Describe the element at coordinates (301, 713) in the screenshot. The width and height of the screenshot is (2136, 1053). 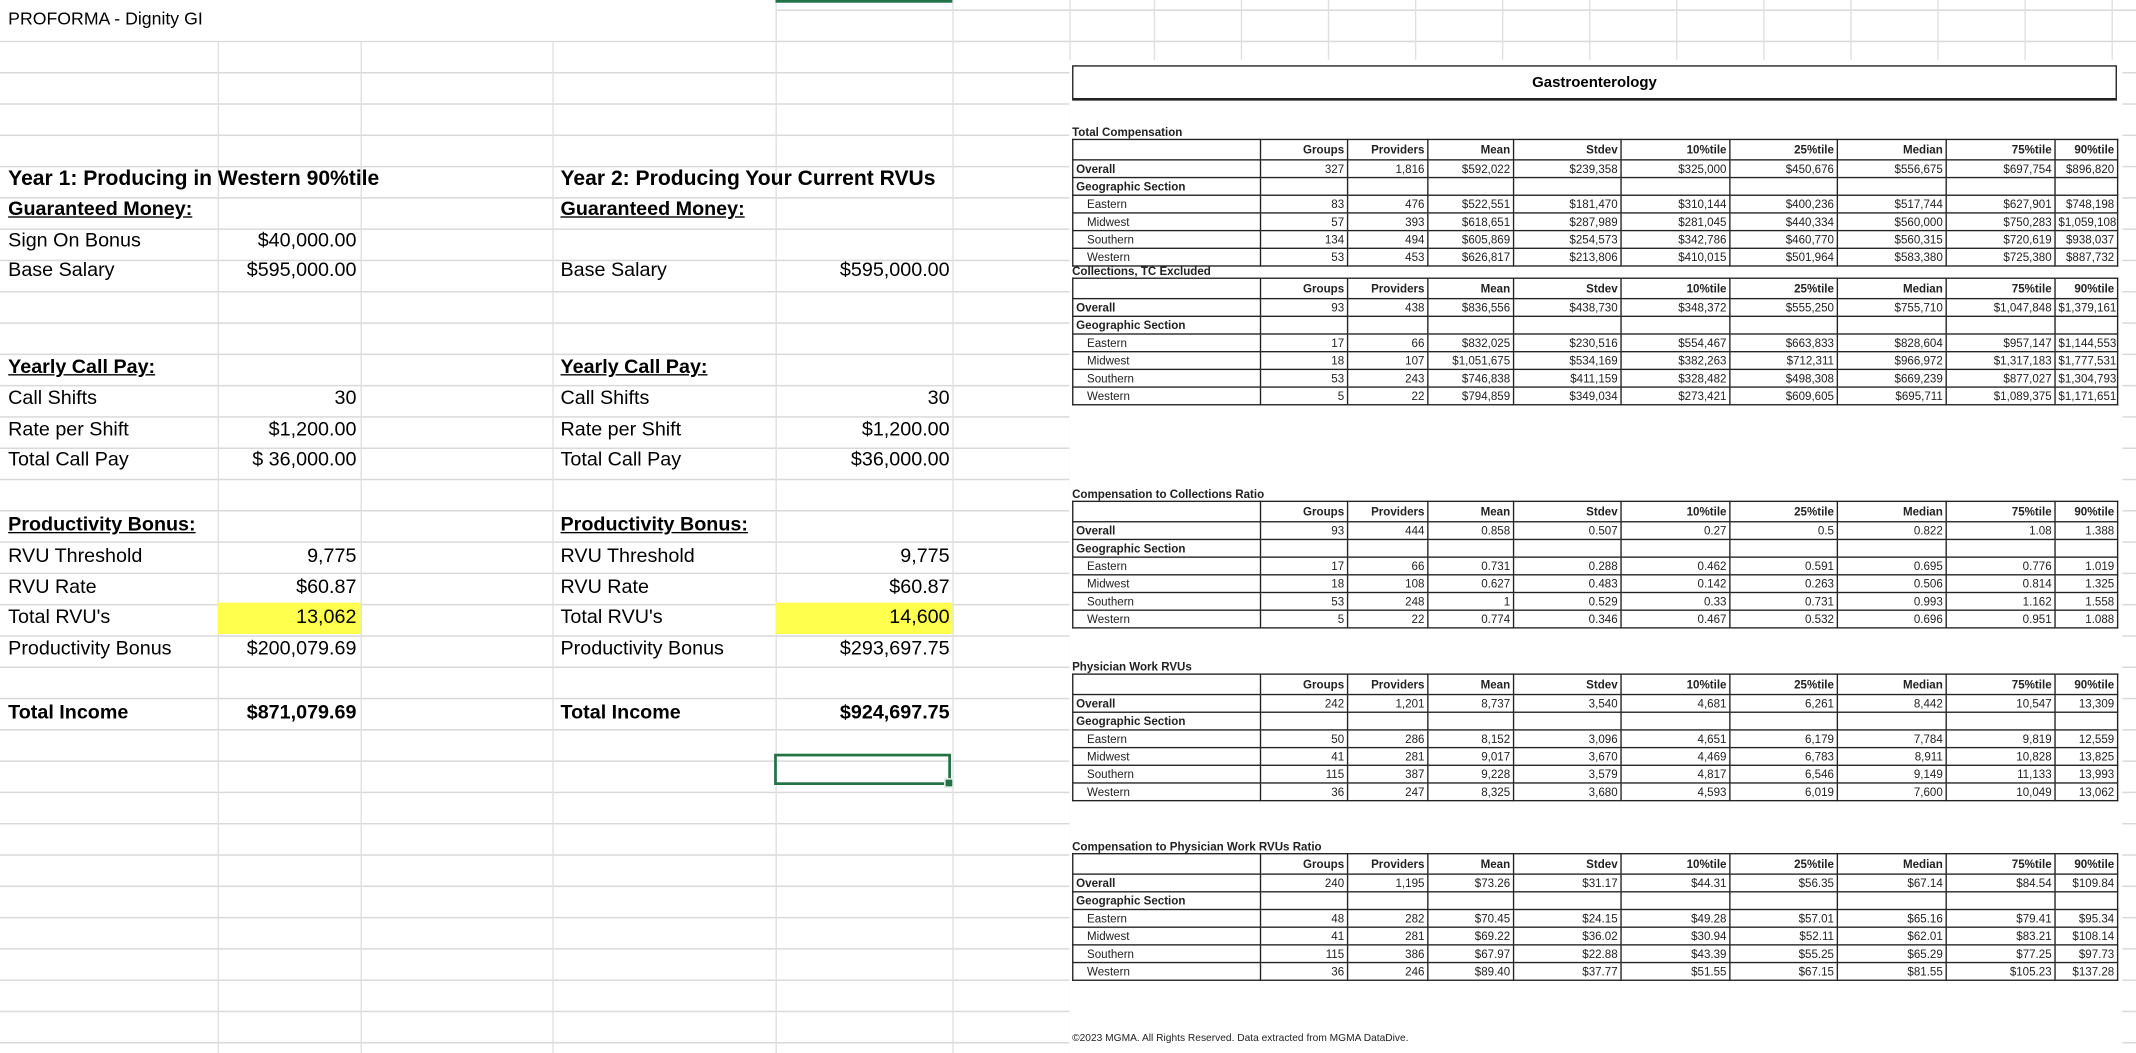
I see `year1-income-value: $871,079.69` at that location.